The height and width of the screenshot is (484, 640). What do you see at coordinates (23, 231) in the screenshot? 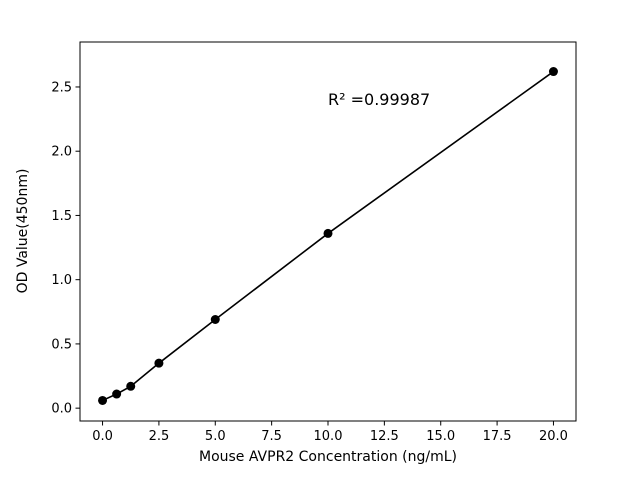
I see `y-axis-label: OD Value(450nm)` at bounding box center [23, 231].